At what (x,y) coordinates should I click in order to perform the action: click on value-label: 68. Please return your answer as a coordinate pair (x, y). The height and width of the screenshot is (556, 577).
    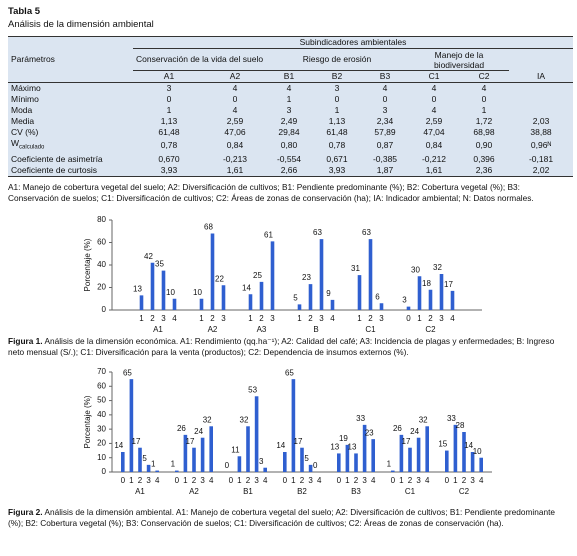
    Looking at the image, I should click on (208, 227).